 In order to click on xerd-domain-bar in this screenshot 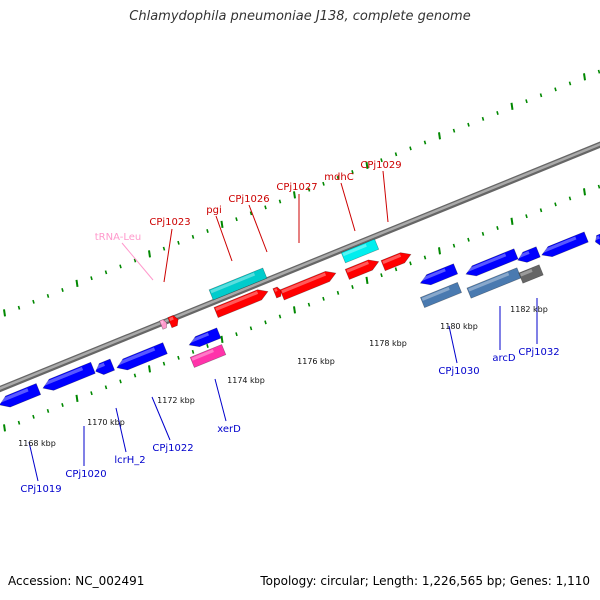, I will do `click(208, 356)`.